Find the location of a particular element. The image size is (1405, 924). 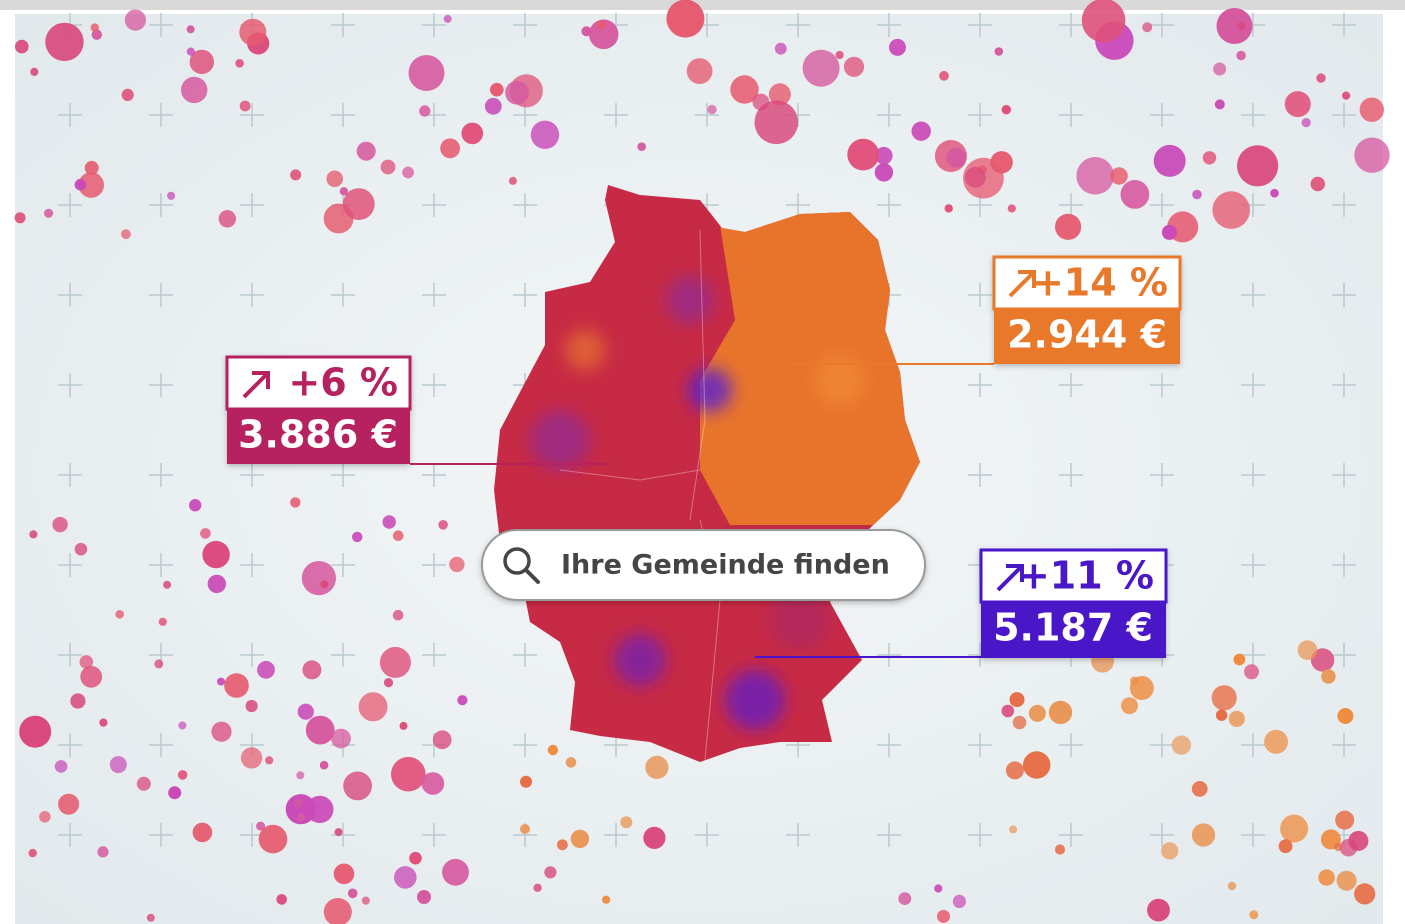

top-bar is located at coordinates (702, 5).